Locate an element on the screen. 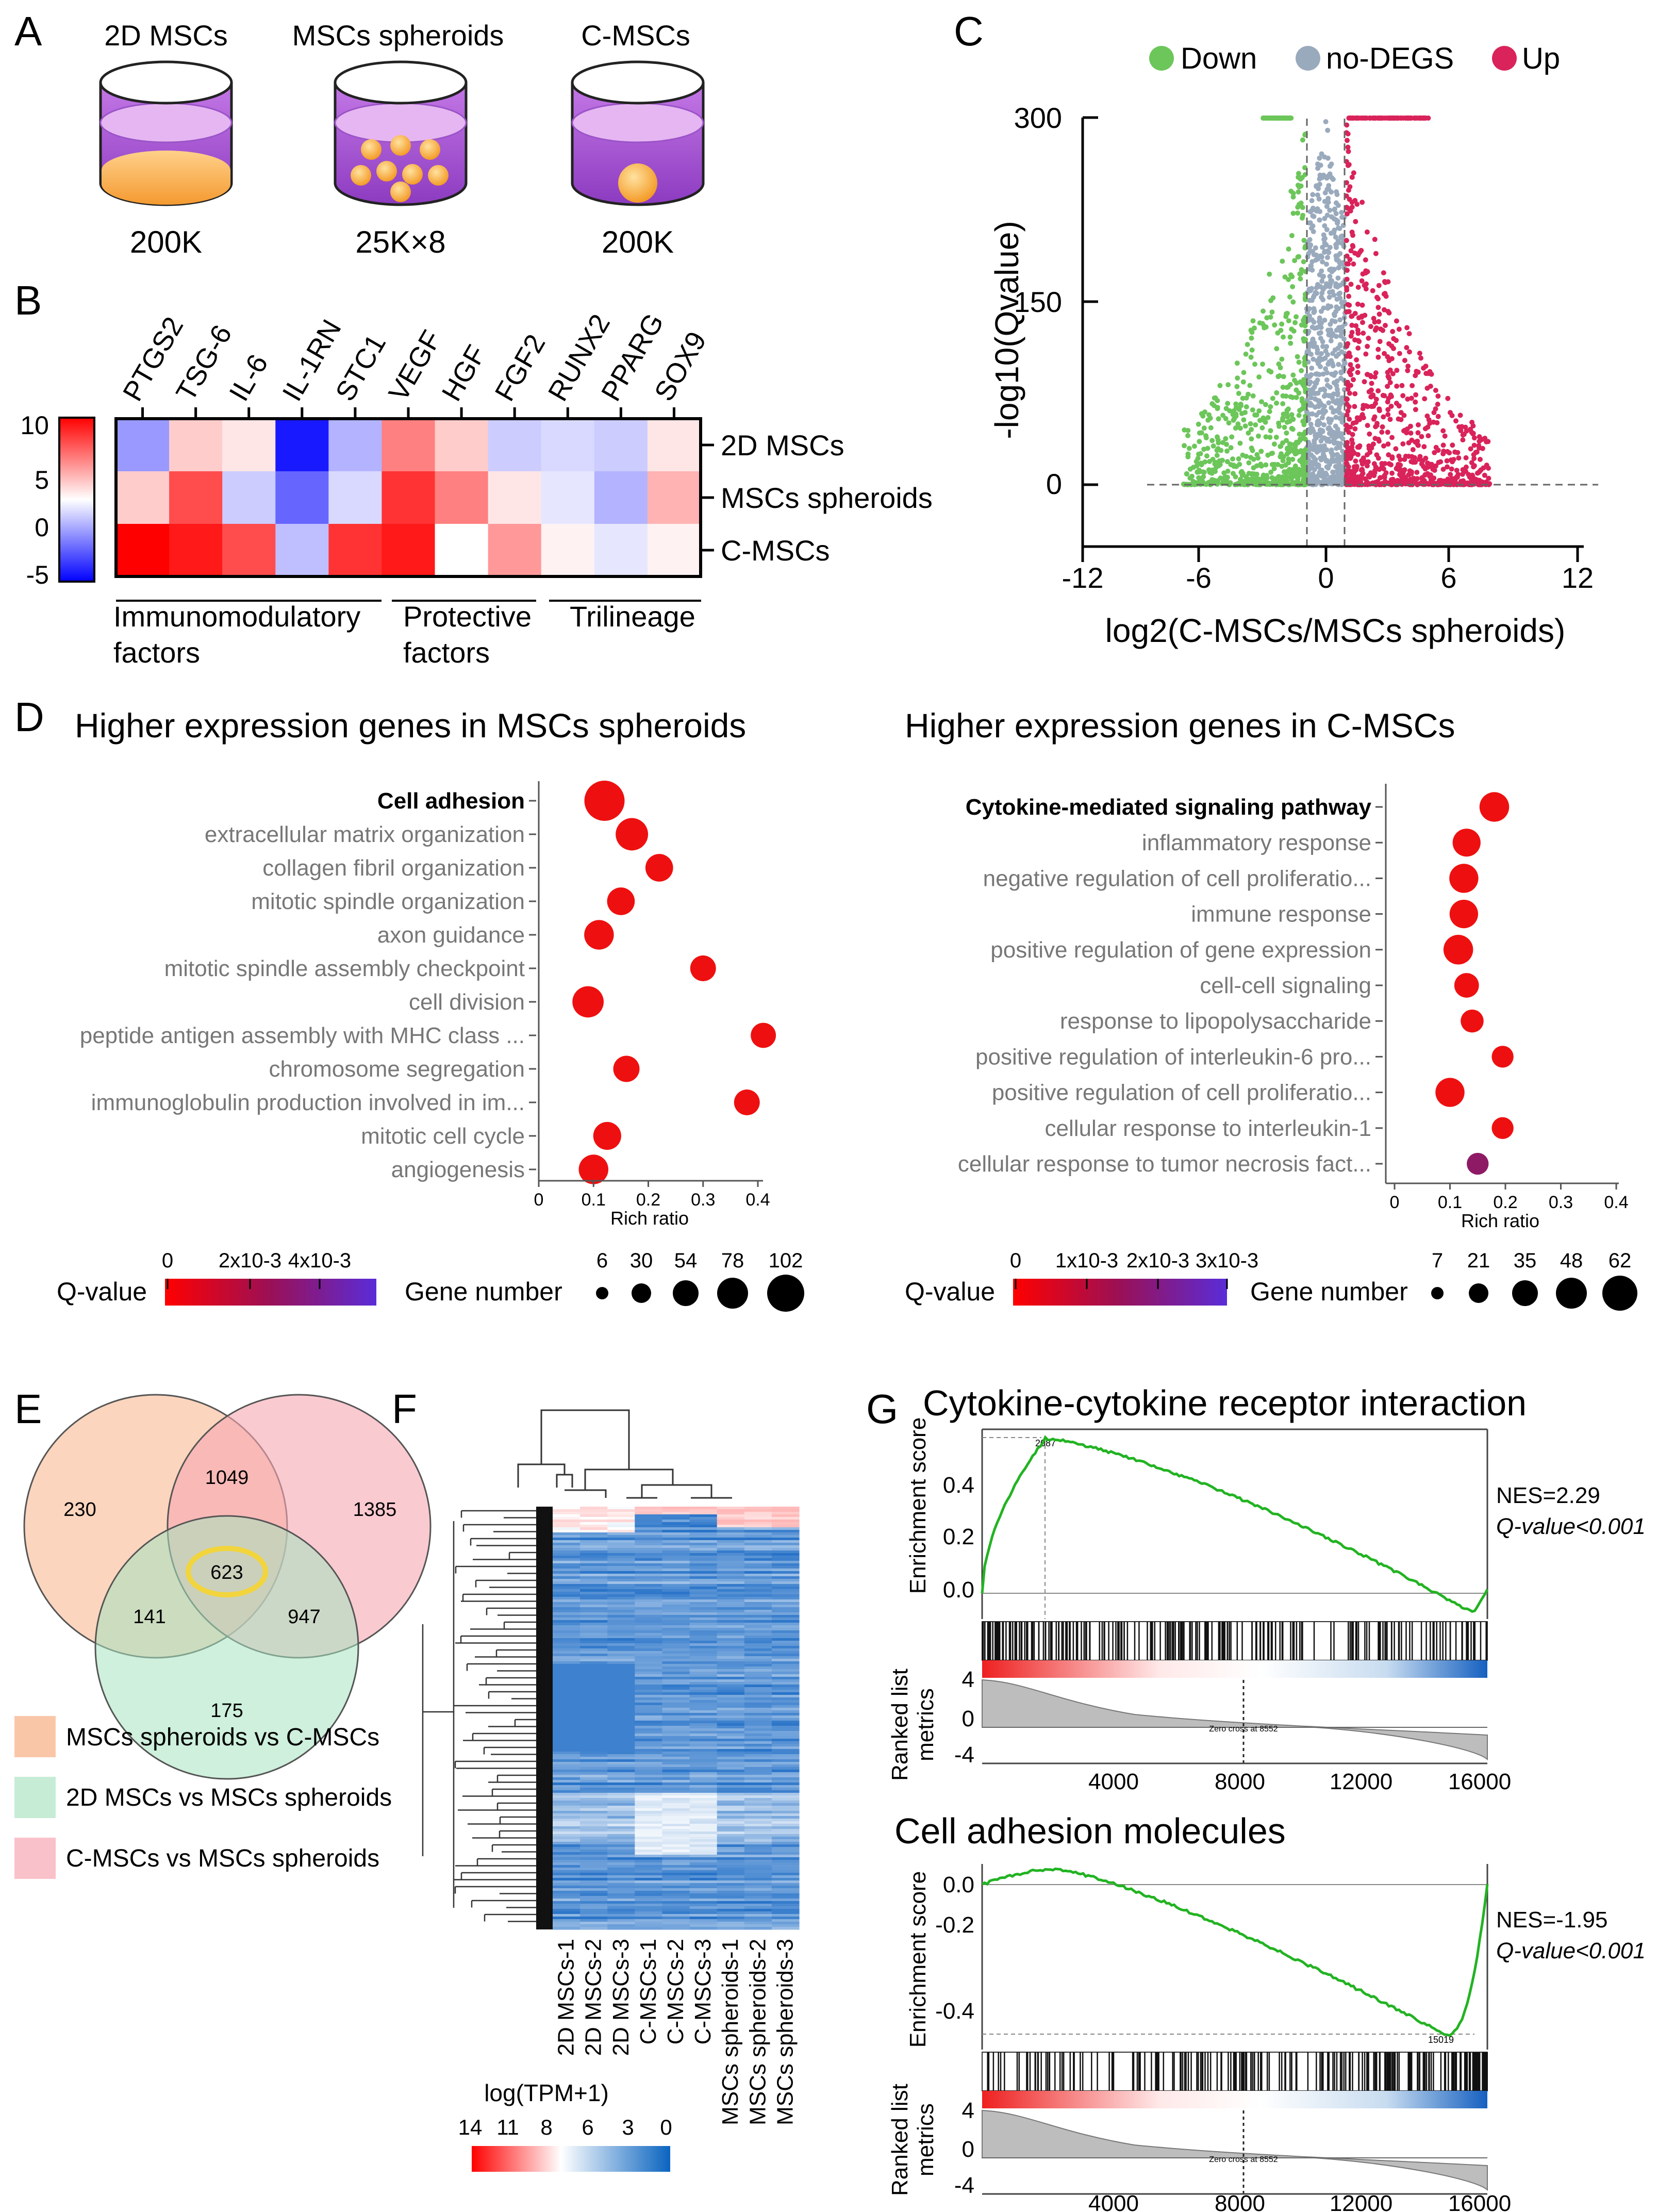  d-left-gtick-2: 54 is located at coordinates (686, 1261).